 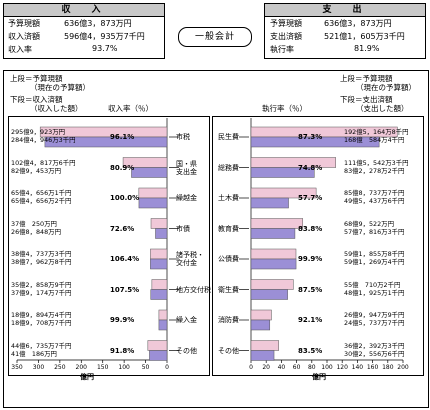 I want to click on expenditure-budget-value-label: 26億9，947万9千円, so click(x=374, y=315).